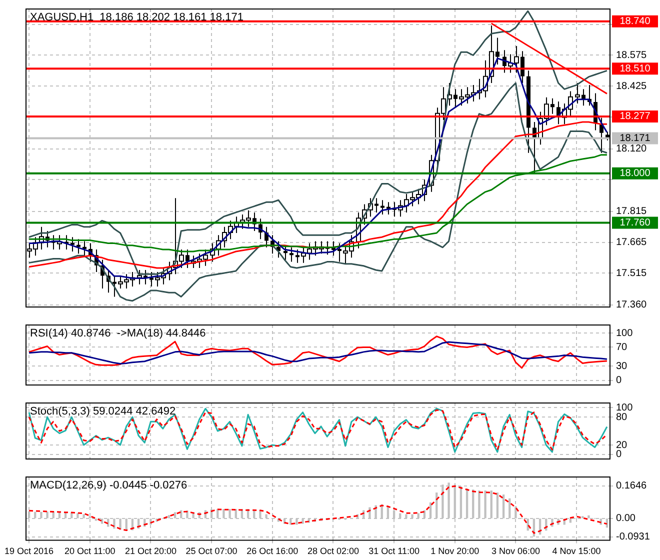 Image resolution: width=660 pixels, height=560 pixels. What do you see at coordinates (632, 149) in the screenshot?
I see `y-tick-label: 18.120` at bounding box center [632, 149].